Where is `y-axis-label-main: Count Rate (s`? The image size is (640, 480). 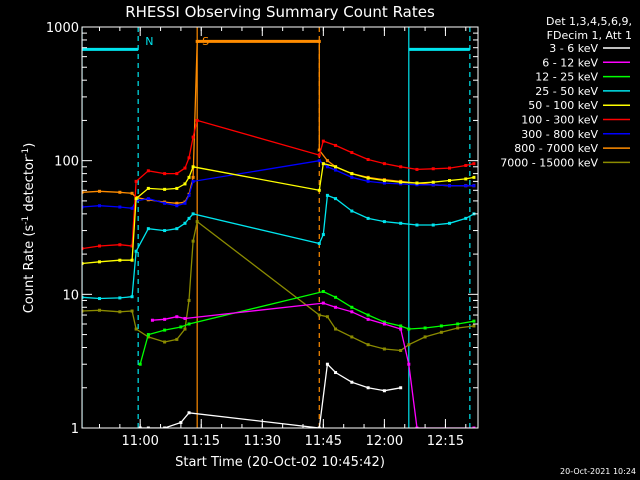
y-axis-label-main: Count Rate (s is located at coordinates (29, 269).